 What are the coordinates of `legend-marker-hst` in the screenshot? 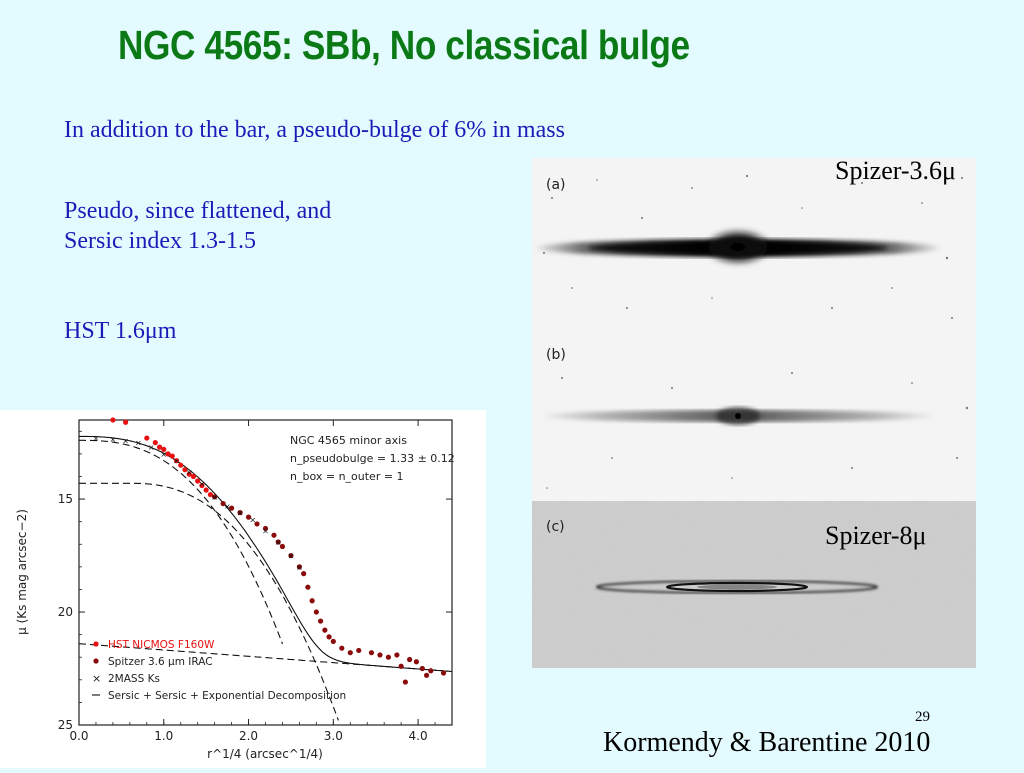 It's located at (96, 644).